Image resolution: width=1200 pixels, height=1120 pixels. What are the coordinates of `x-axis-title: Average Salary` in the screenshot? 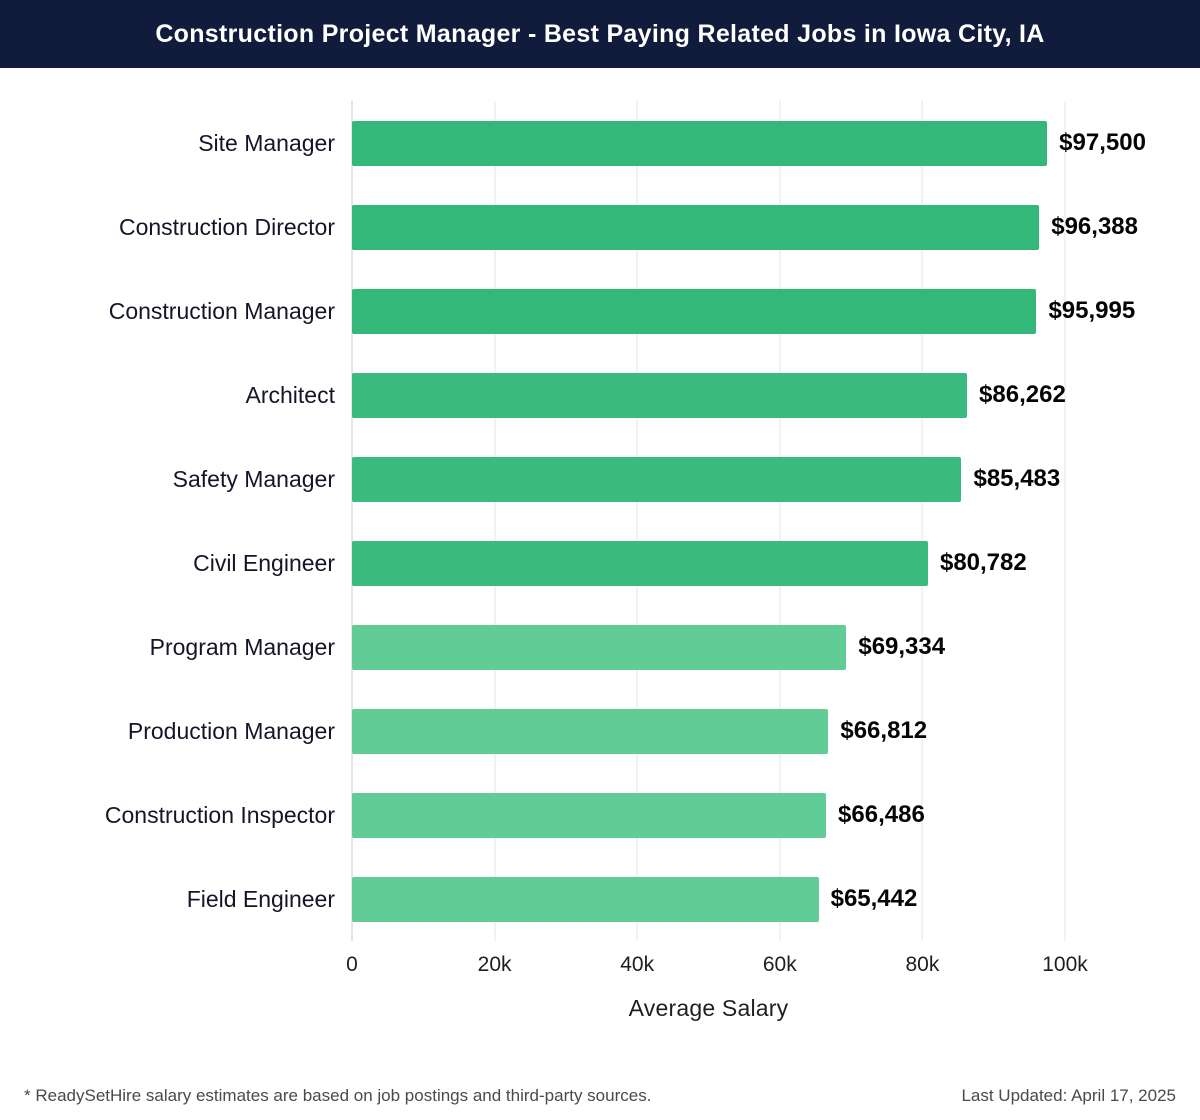 It's located at (708, 1008).